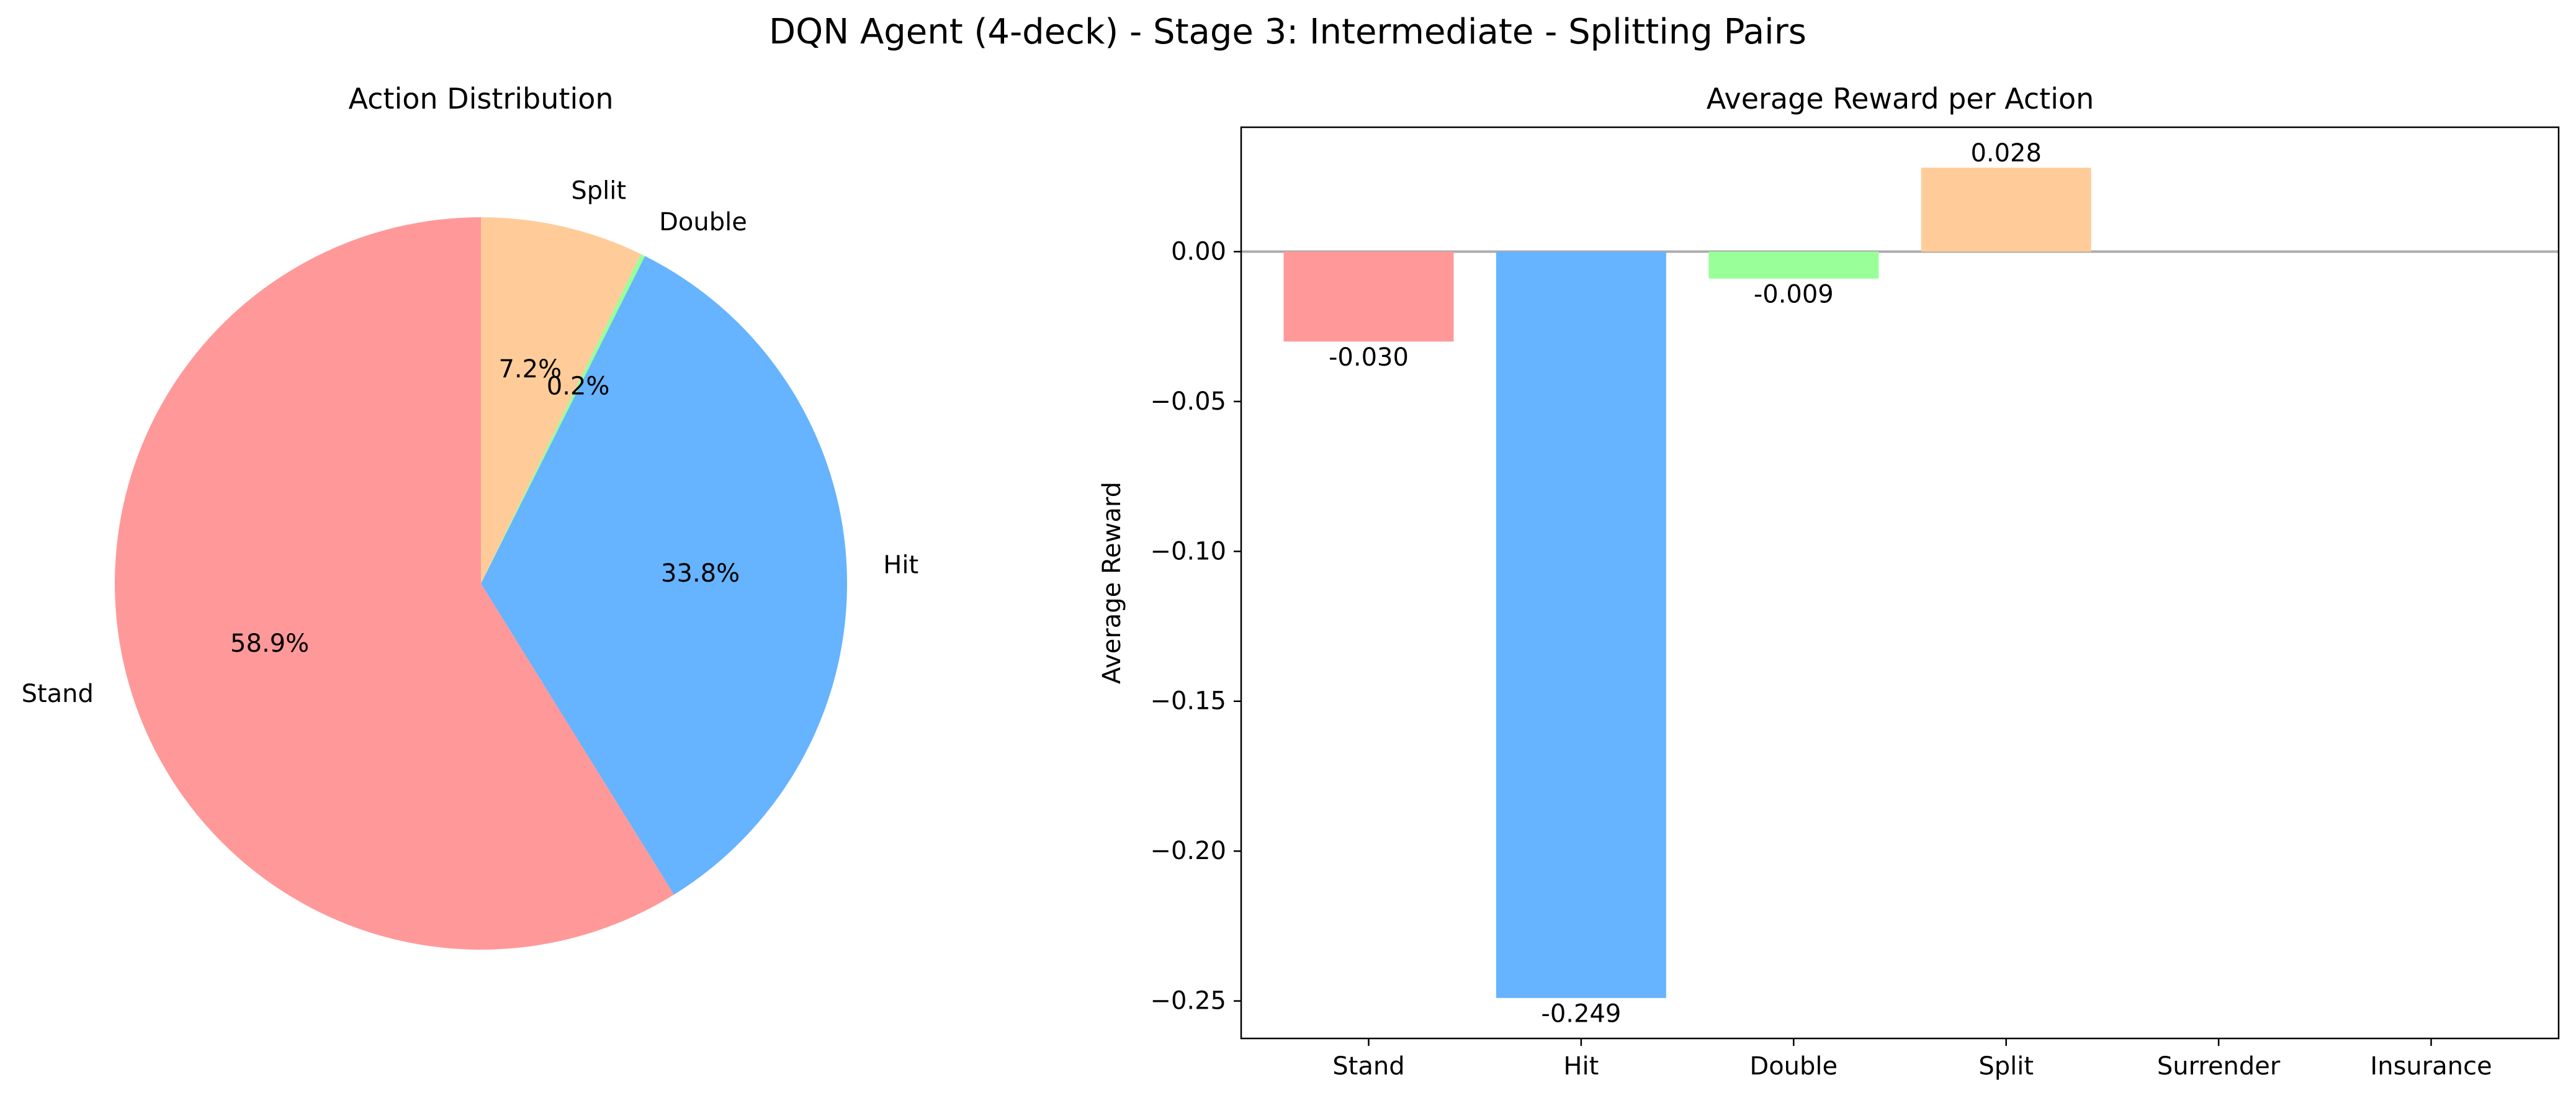  I want to click on bar-value-label-stand: -0.030, so click(1369, 357).